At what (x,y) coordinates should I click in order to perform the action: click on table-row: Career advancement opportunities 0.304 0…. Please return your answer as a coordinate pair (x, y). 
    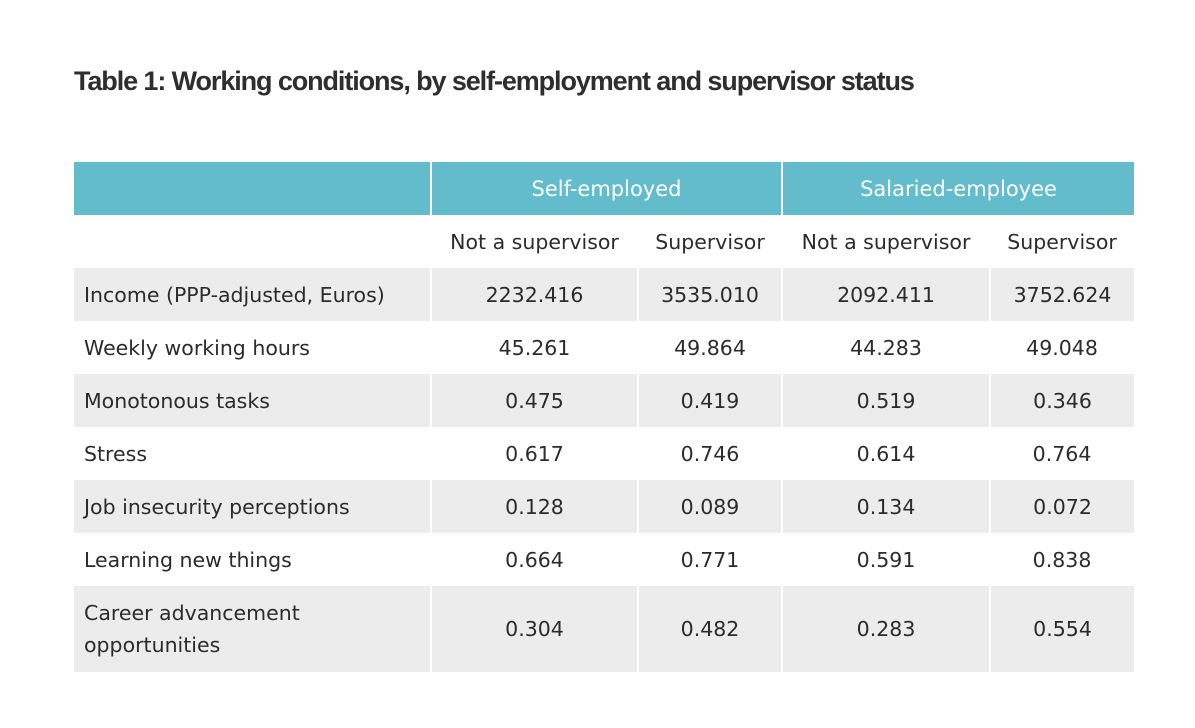
    Looking at the image, I should click on (604, 629).